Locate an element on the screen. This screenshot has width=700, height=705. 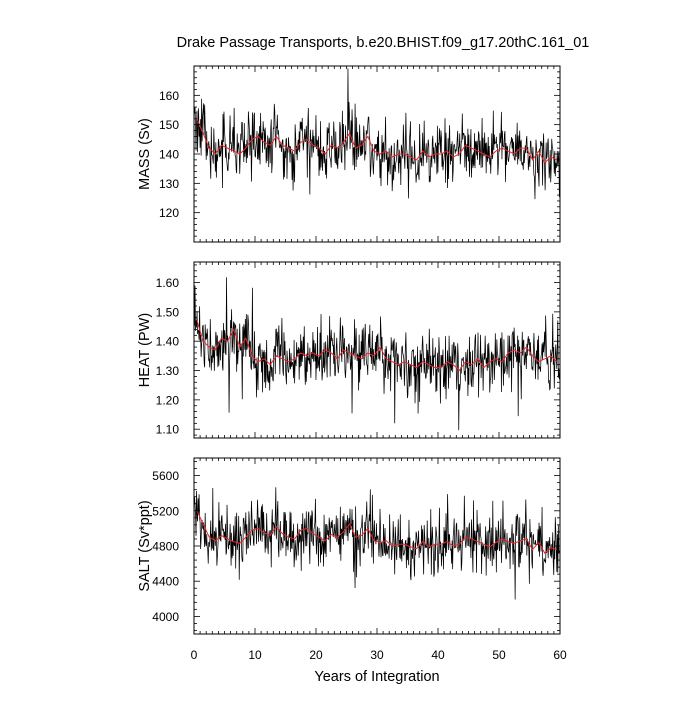
y-tick-label: 160 is located at coordinates (169, 96).